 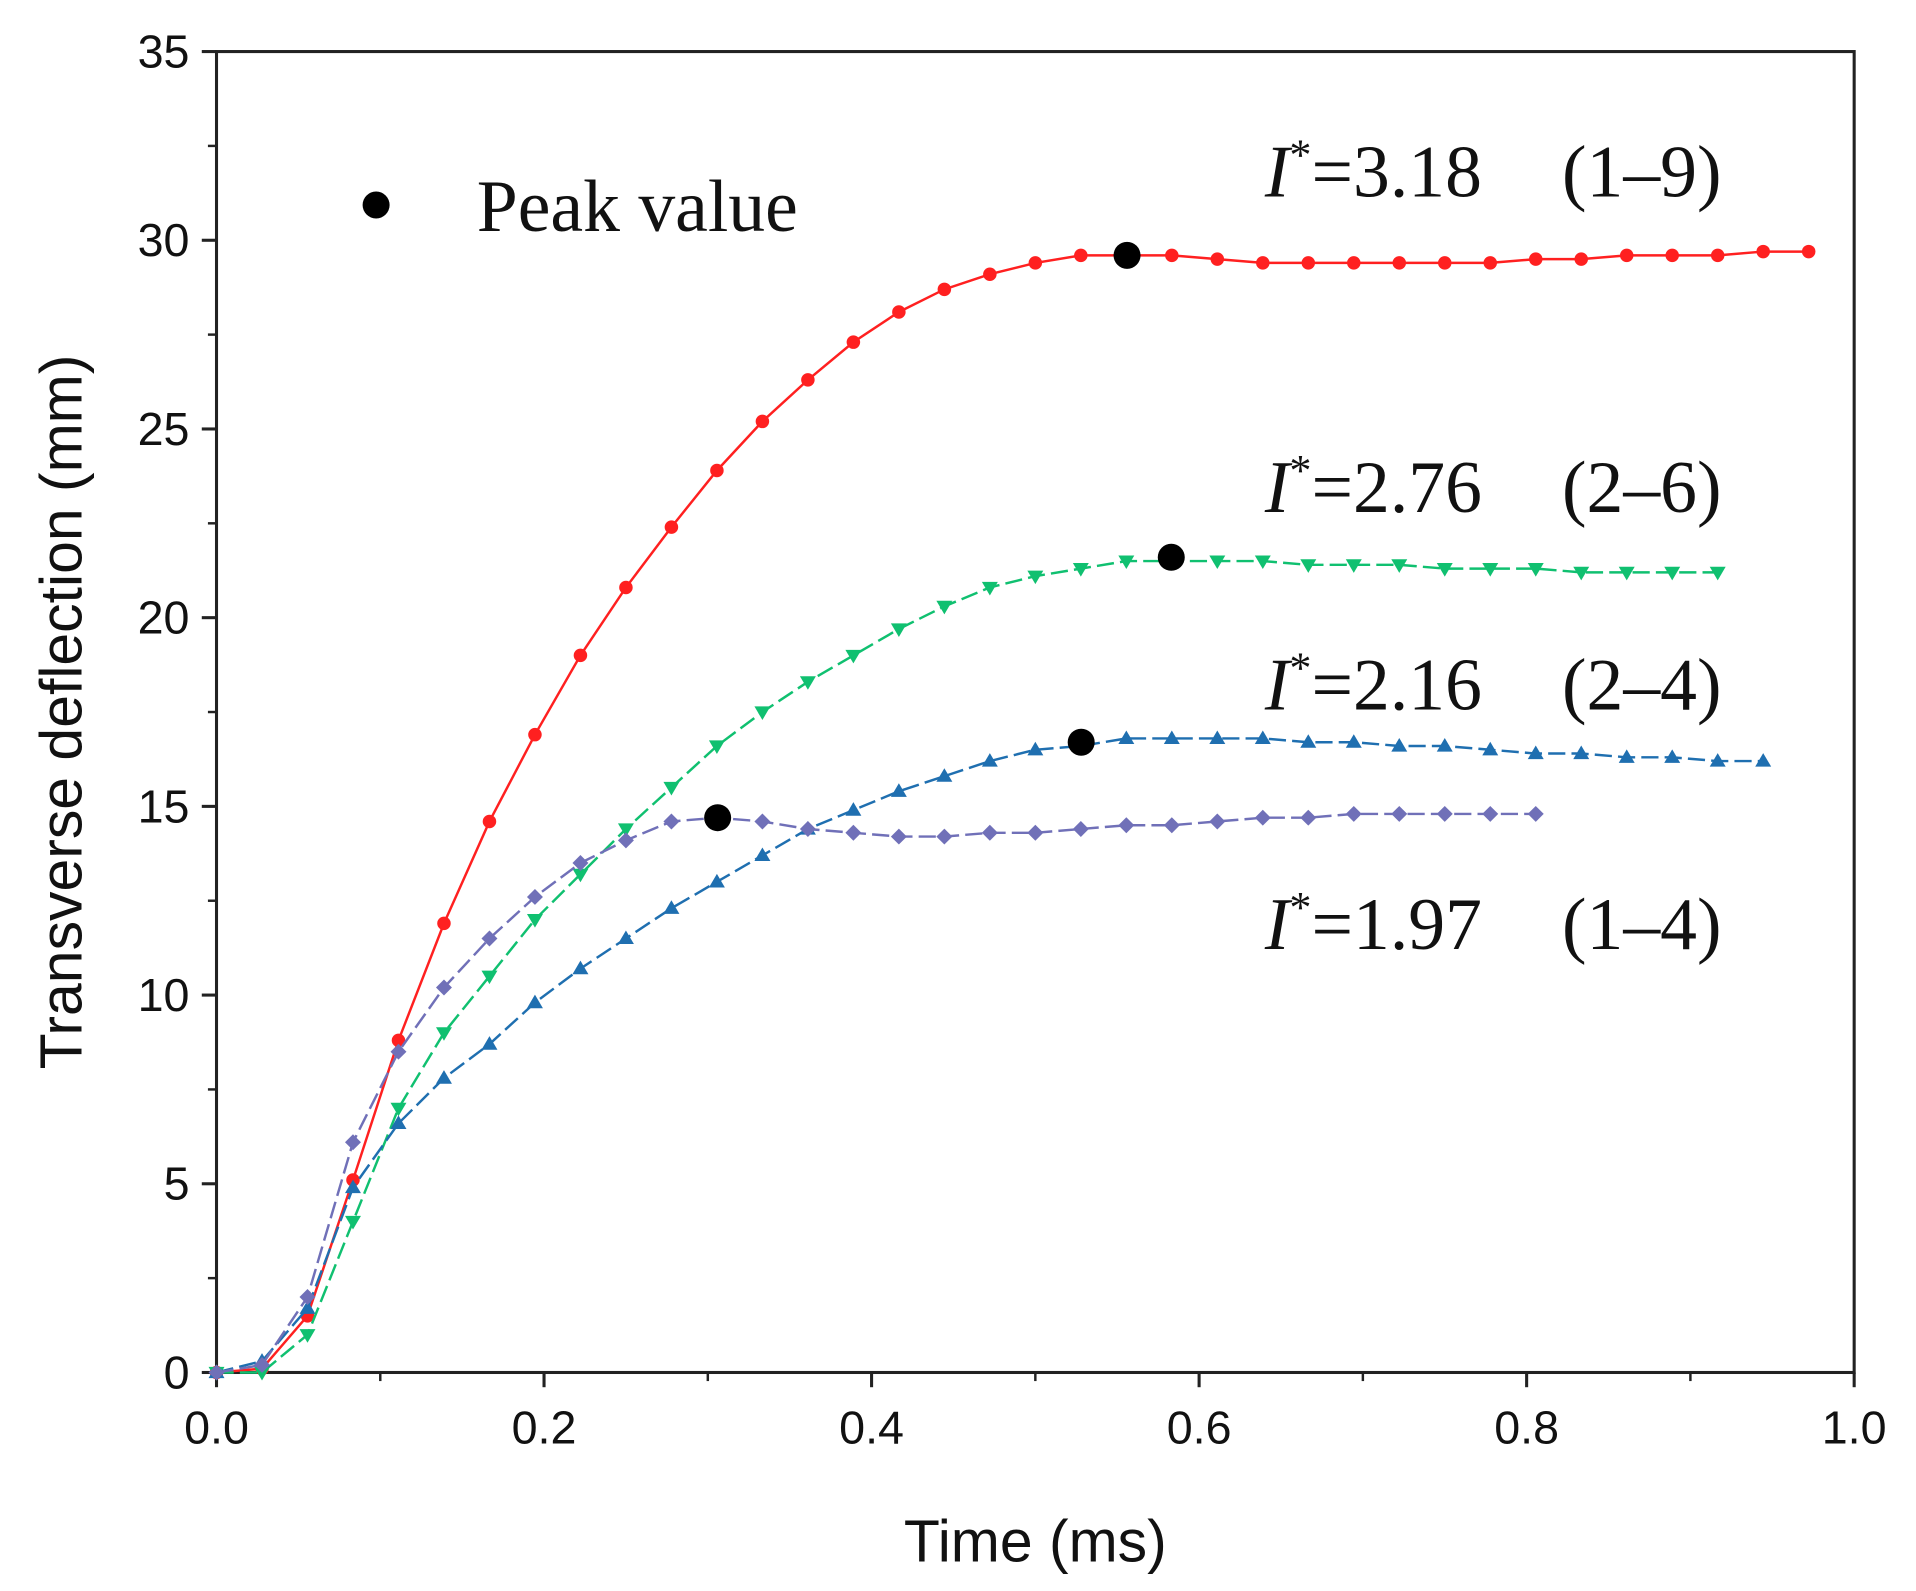 I want to click on y-axis-label: Transverse deflection (mm), so click(x=61, y=712).